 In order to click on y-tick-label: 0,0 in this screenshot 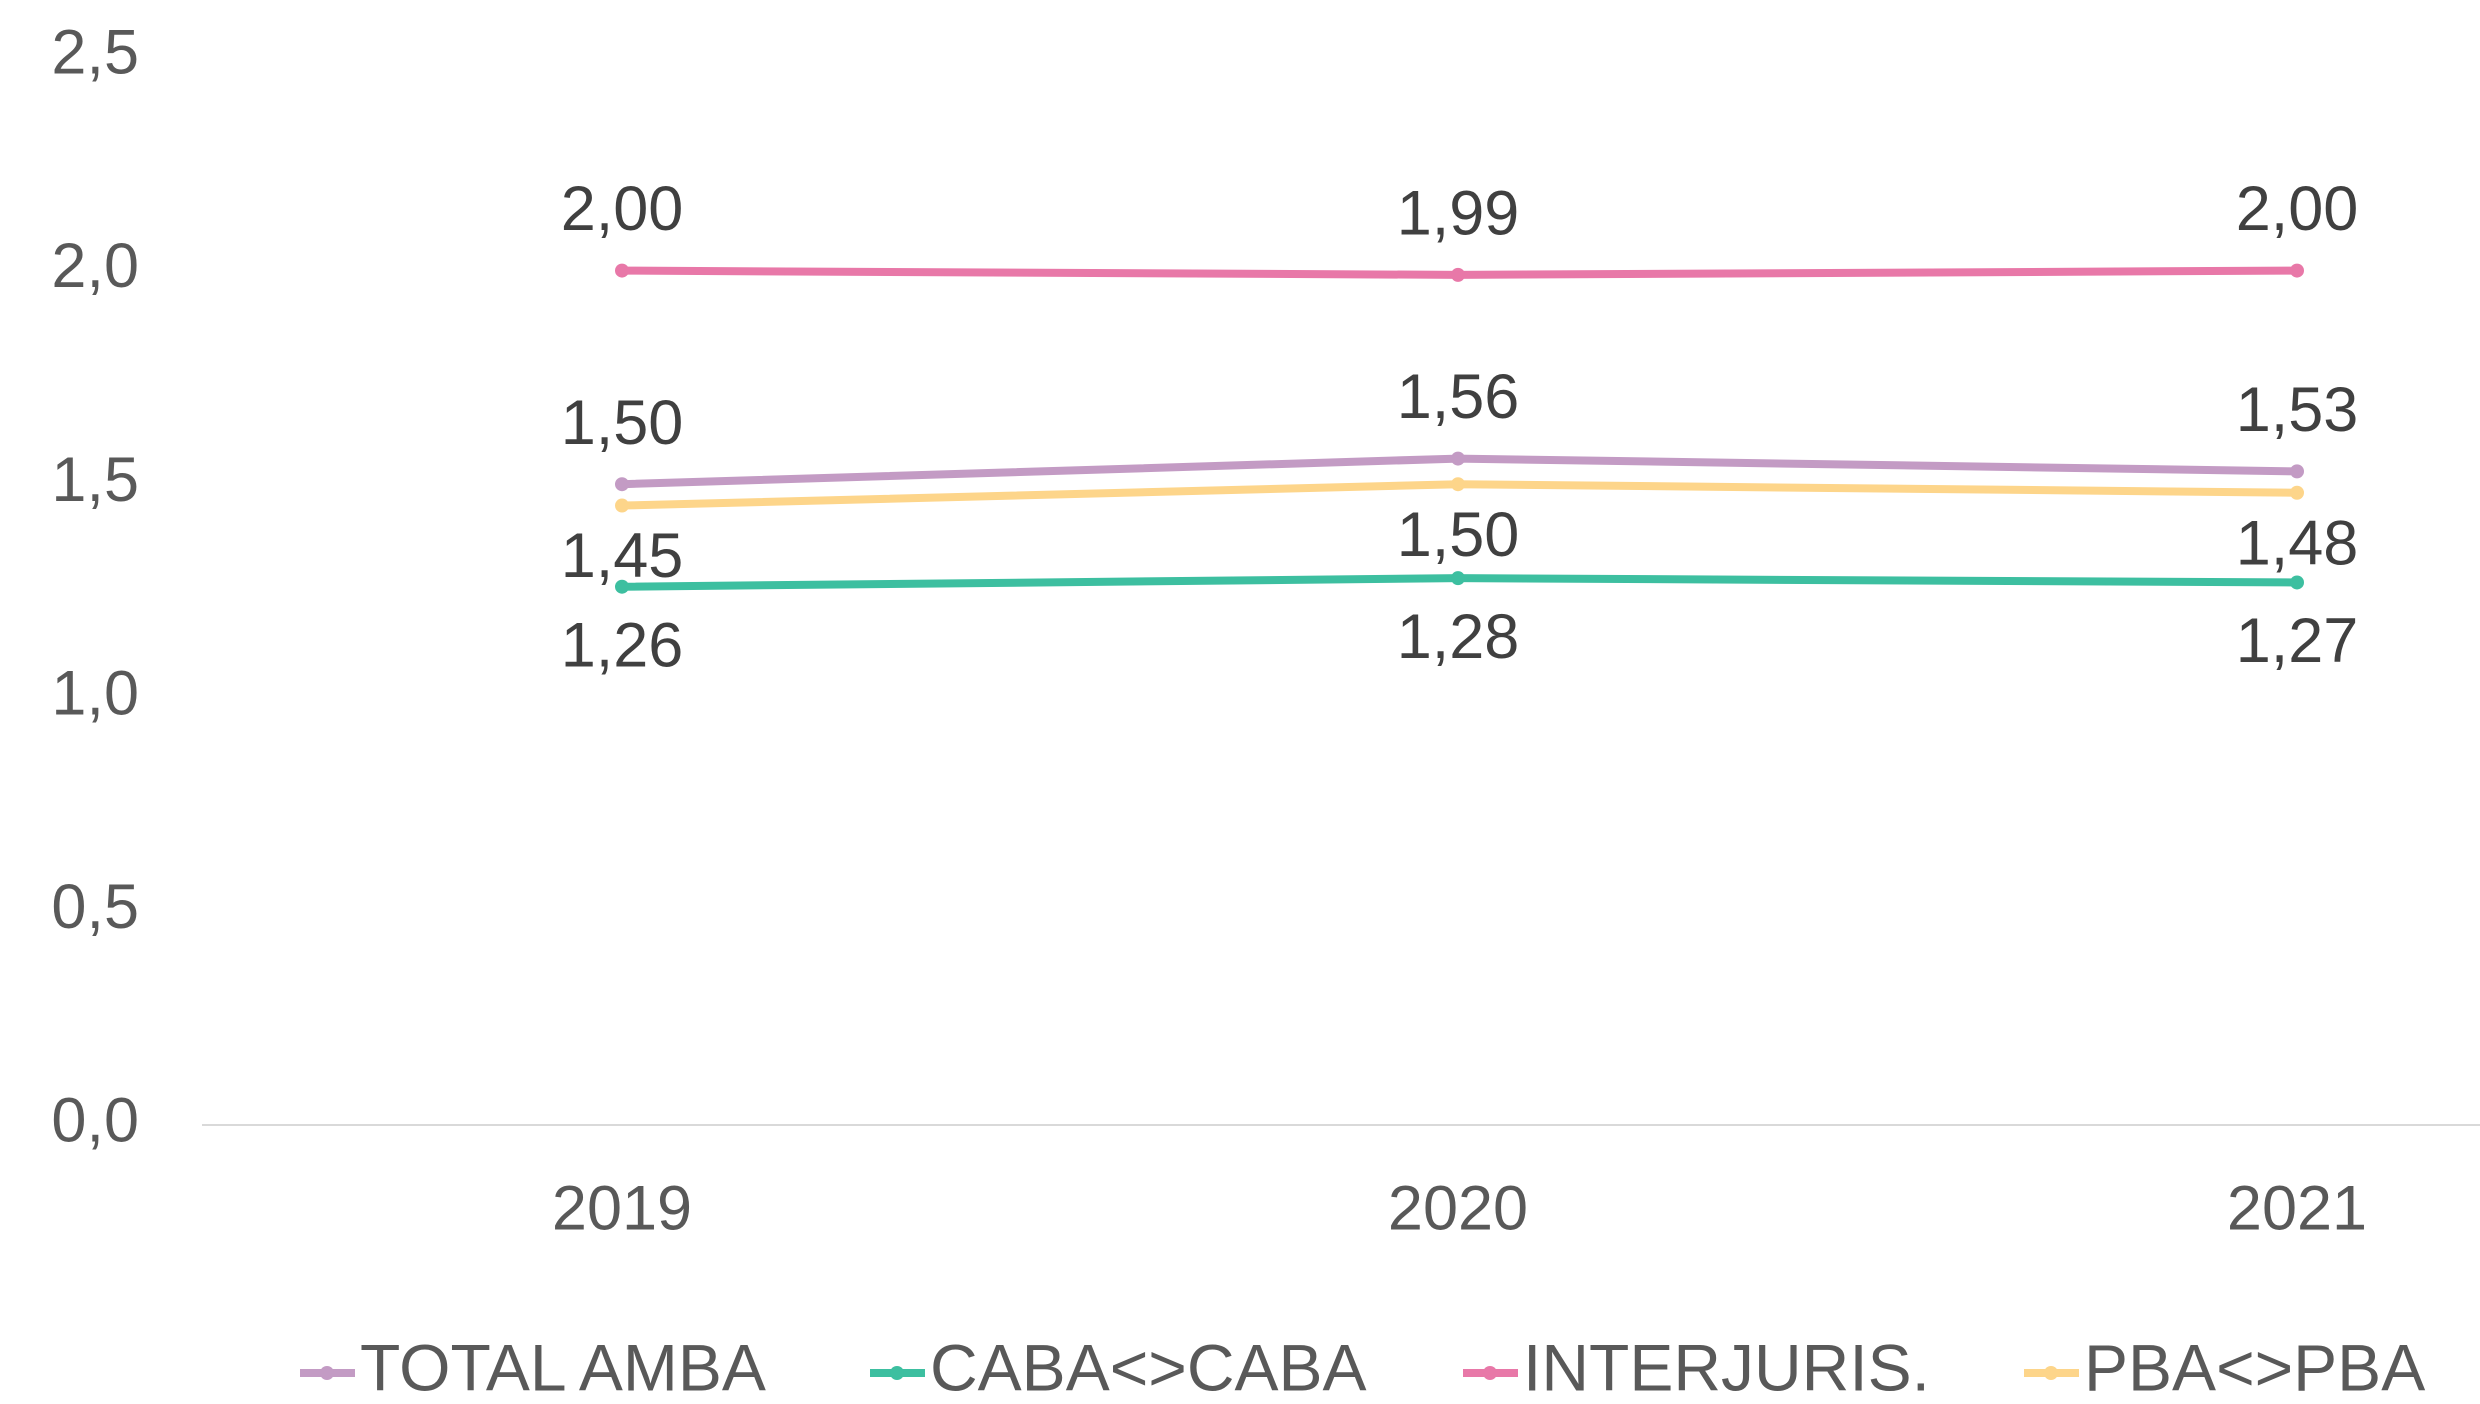, I will do `click(95, 1121)`.